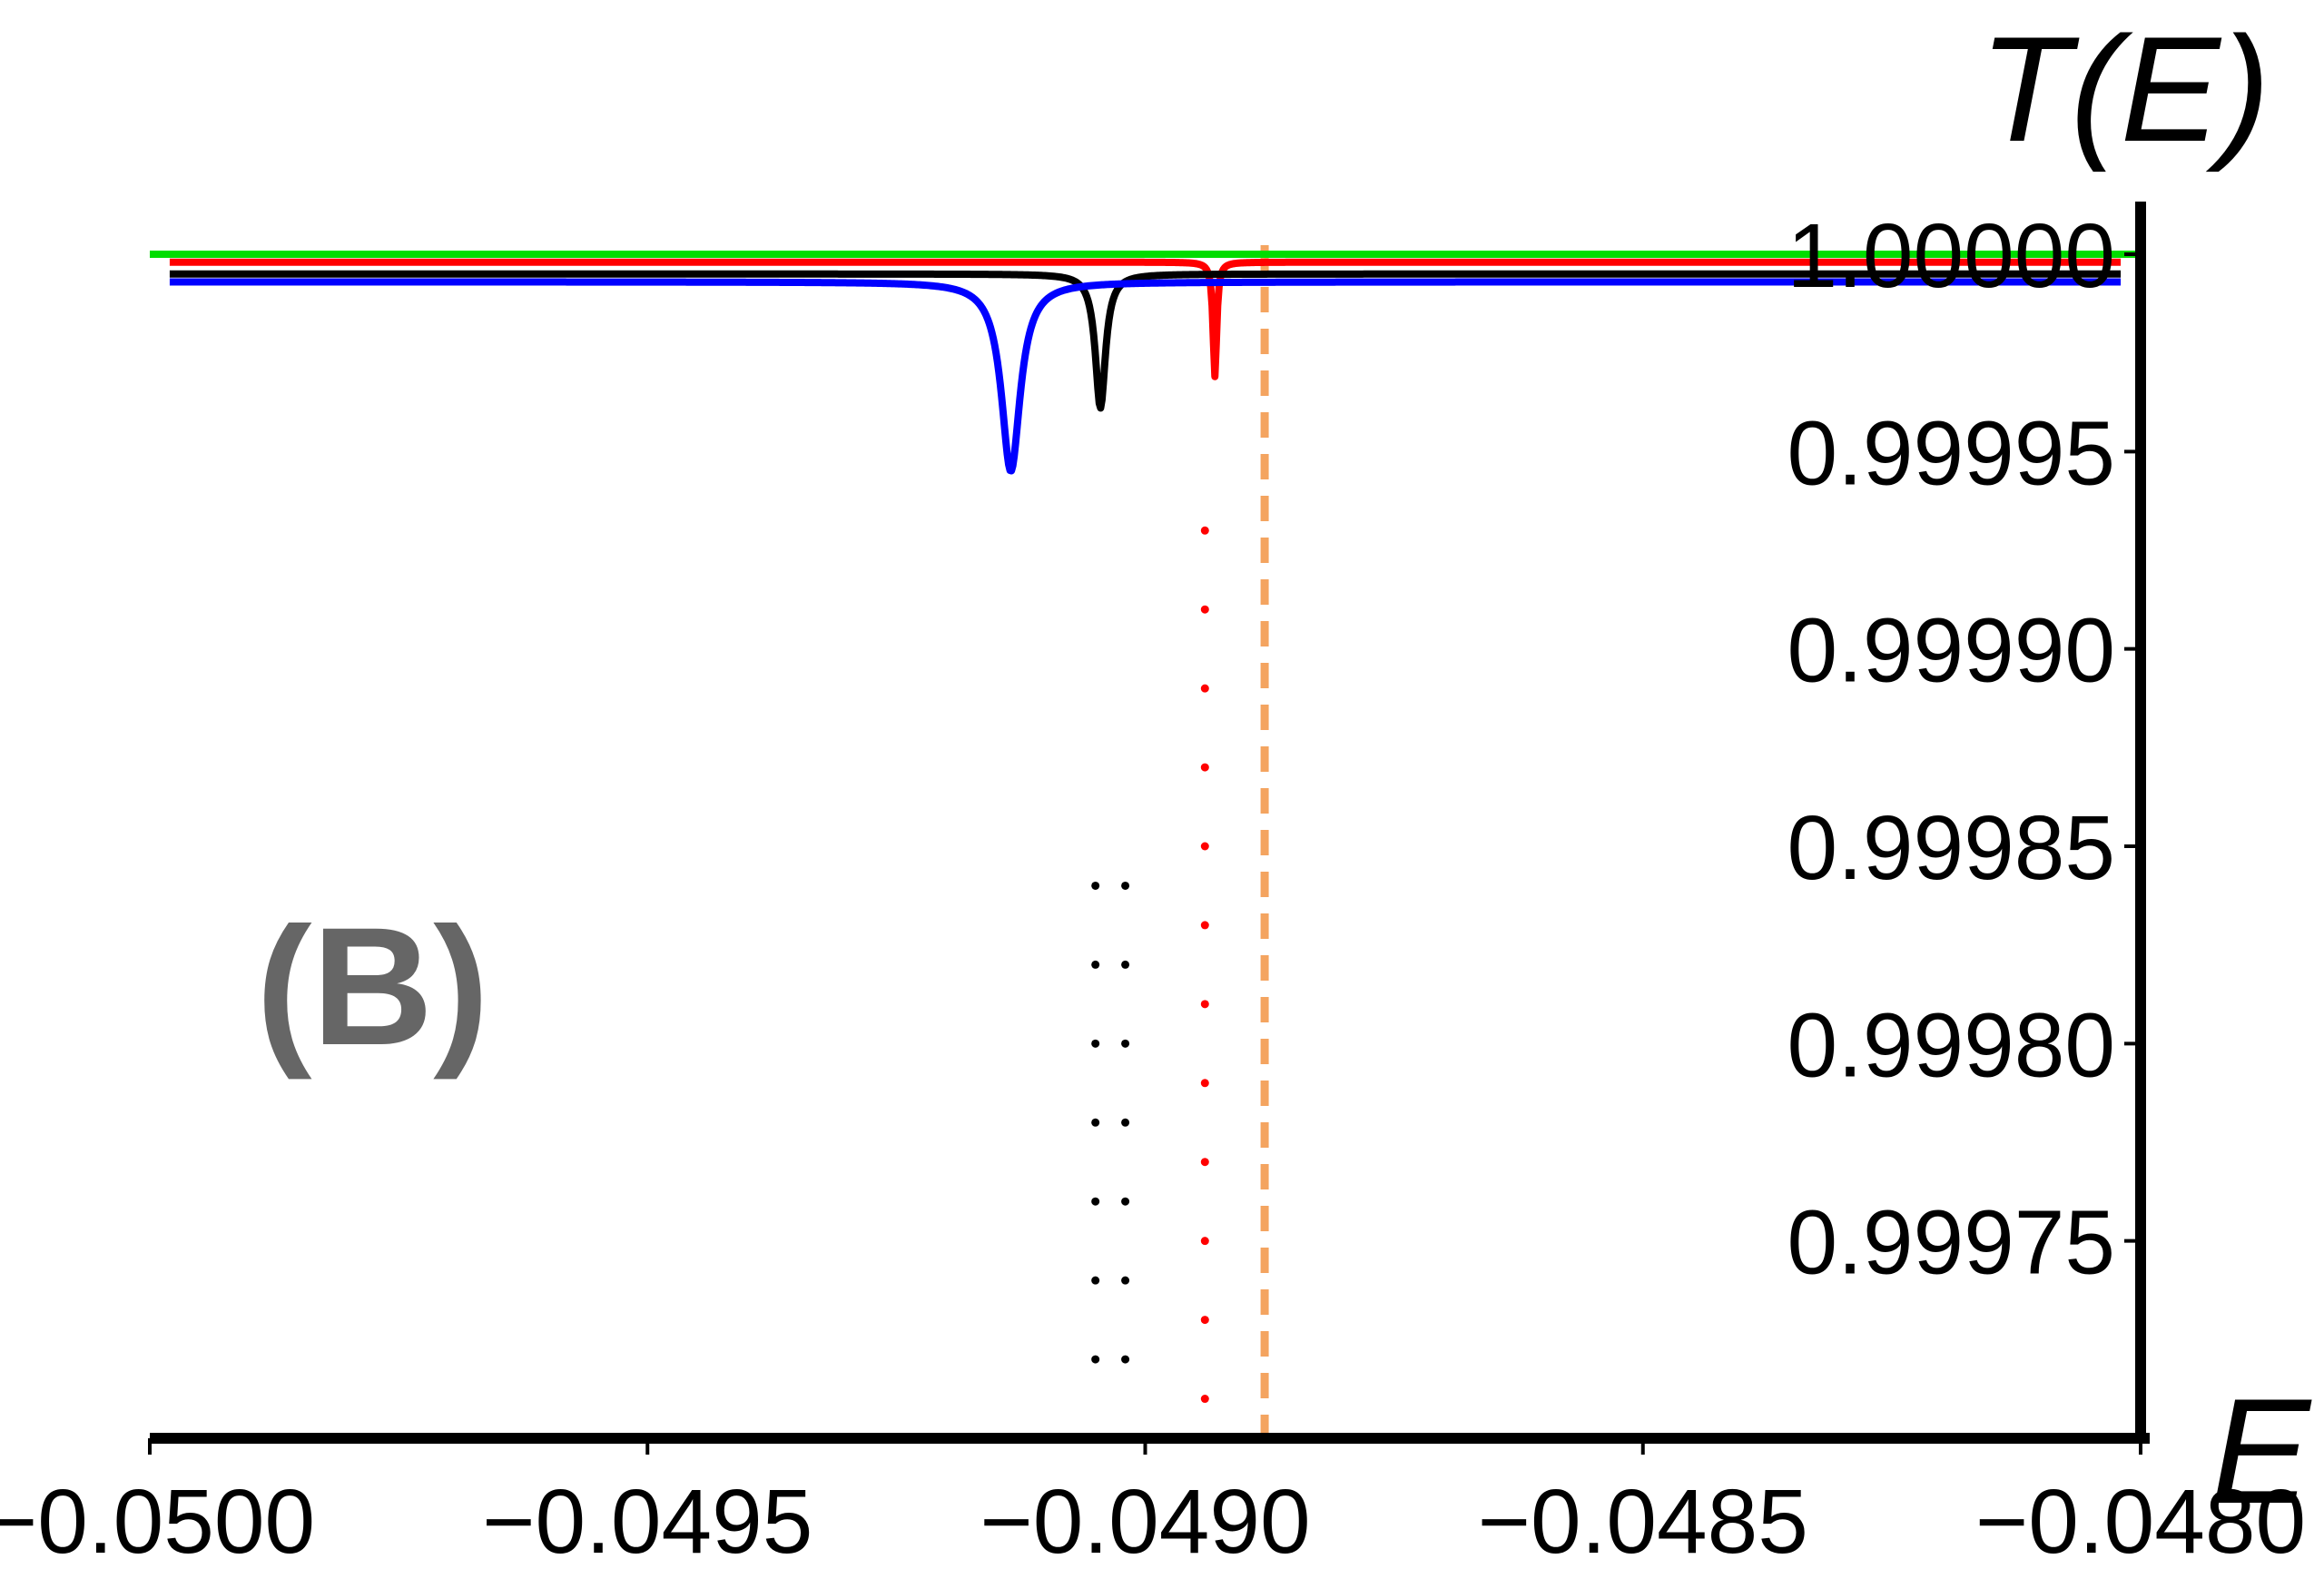 This screenshot has height=1579, width=2324. What do you see at coordinates (647, 1522) in the screenshot?
I see `x-tick-label: −0.0495` at bounding box center [647, 1522].